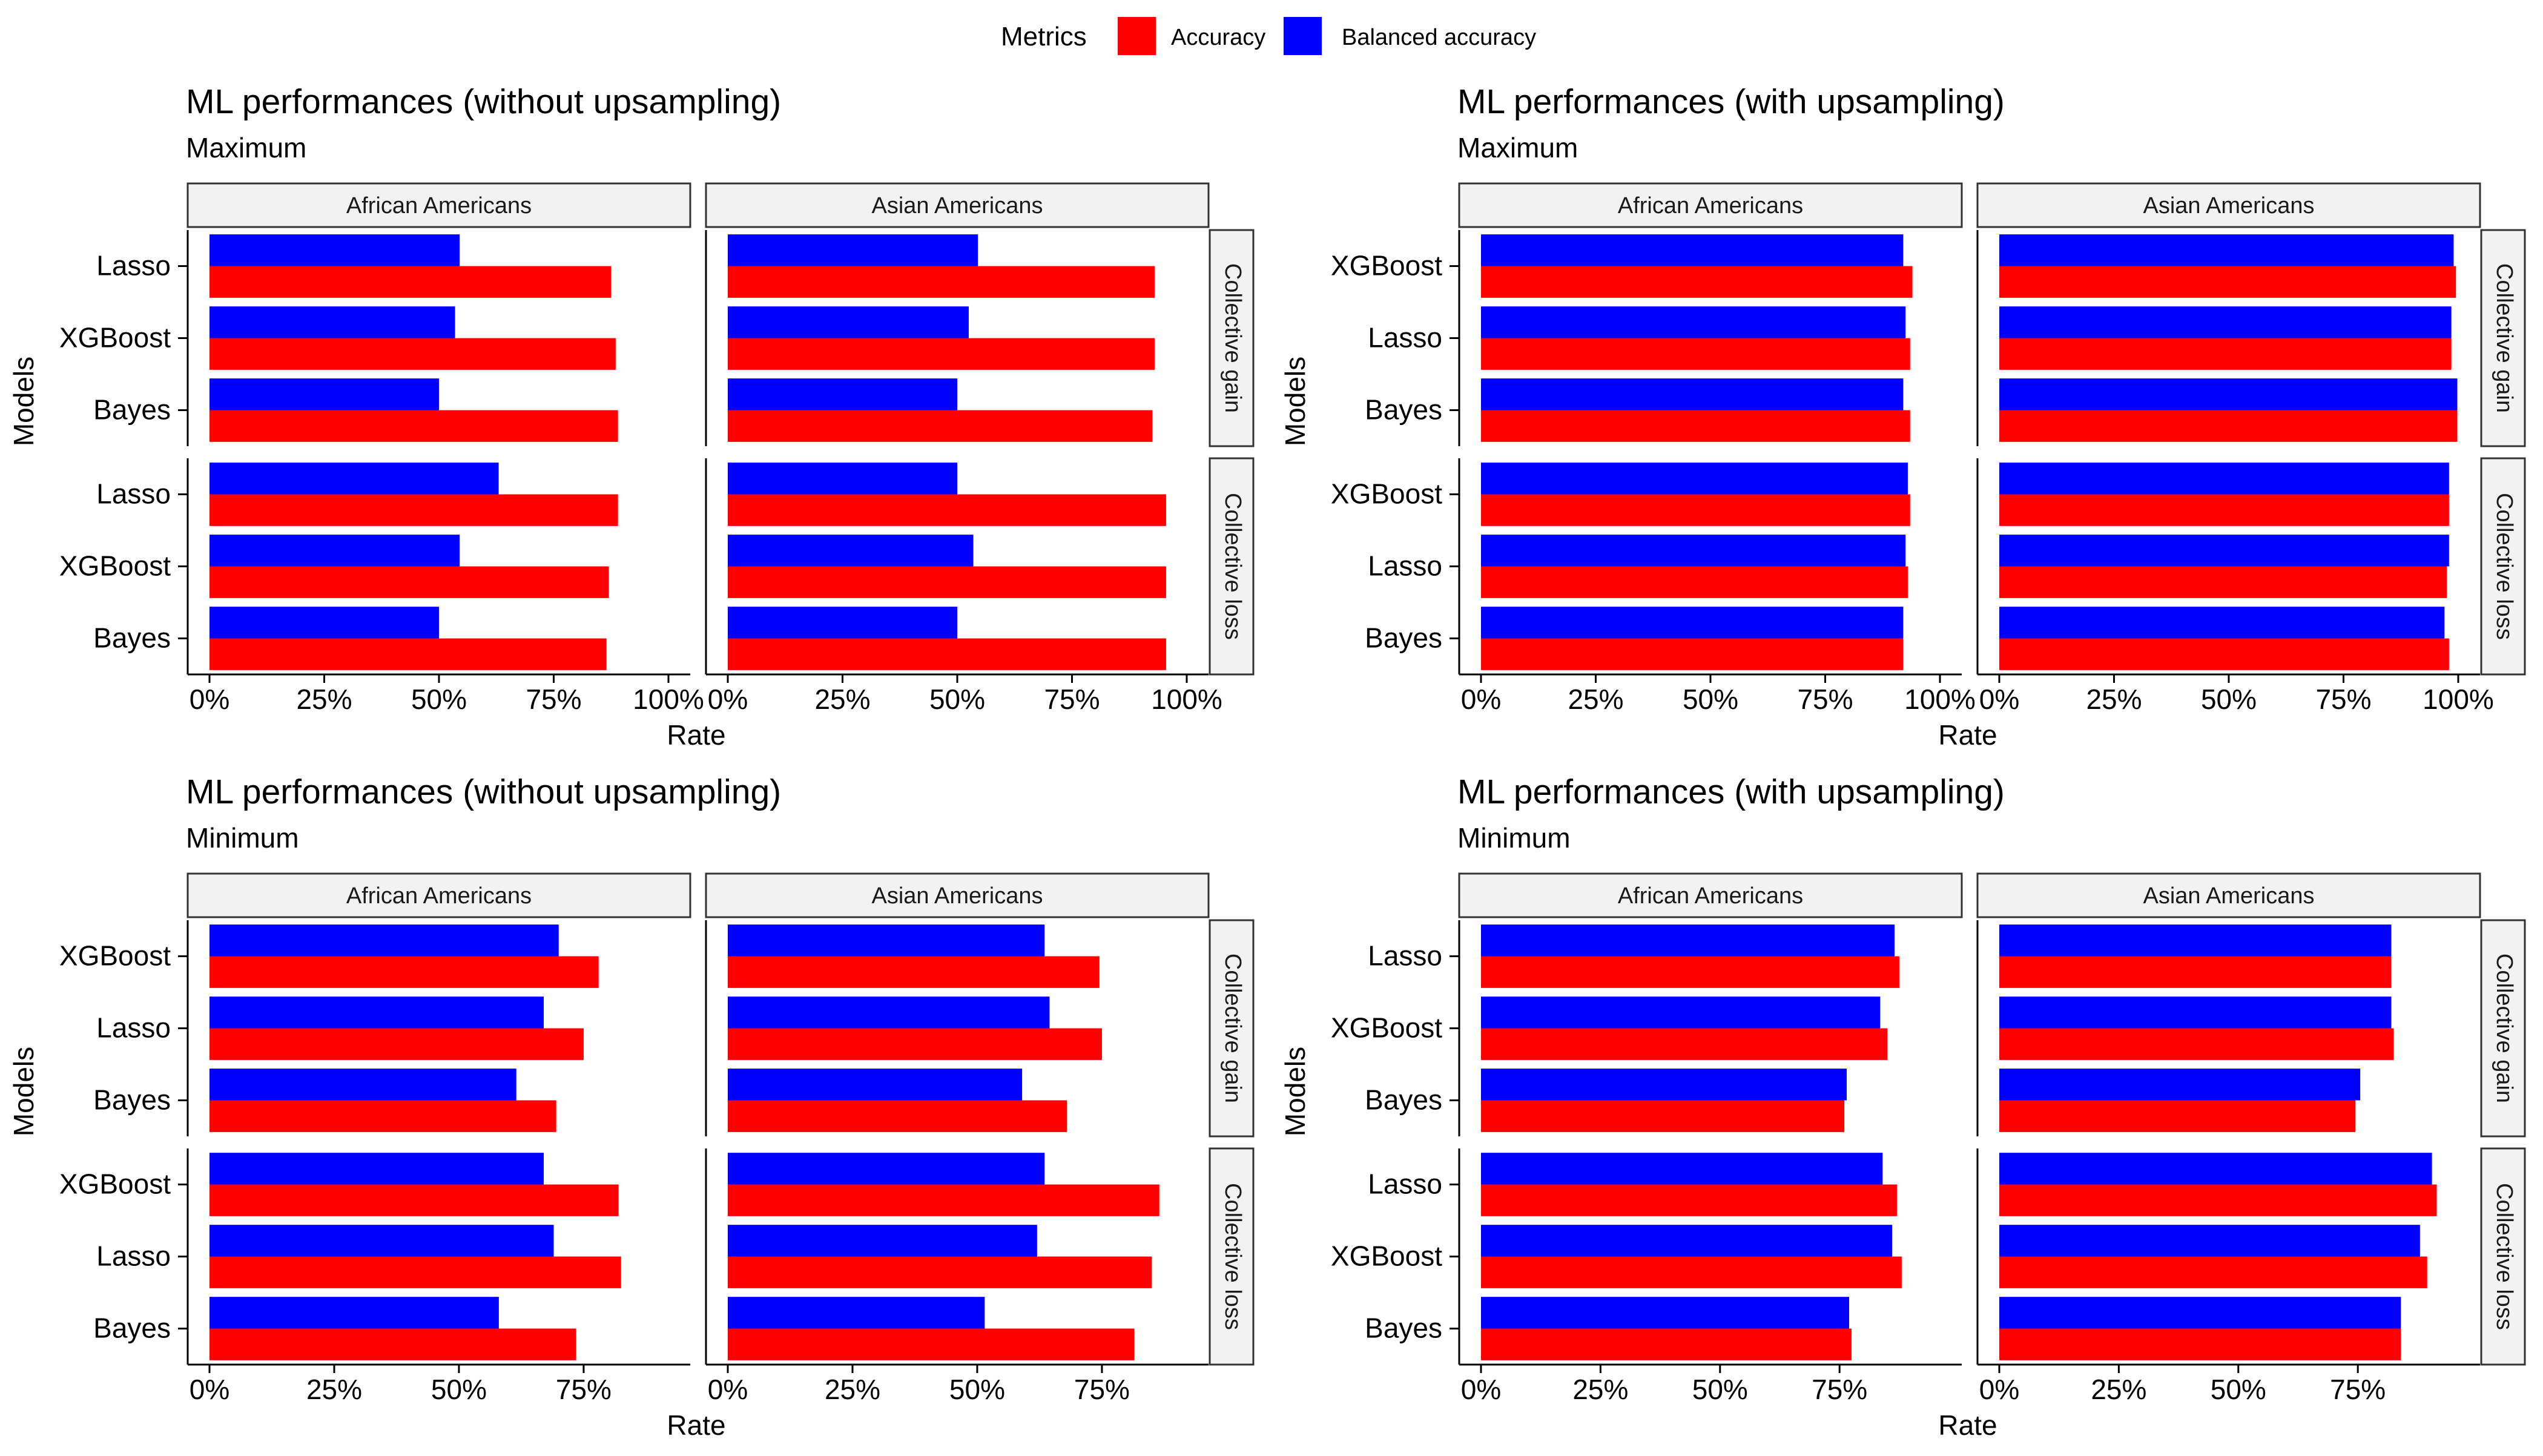 This screenshot has width=2543, height=1456. I want to click on x-axis-title: Rate, so click(696, 735).